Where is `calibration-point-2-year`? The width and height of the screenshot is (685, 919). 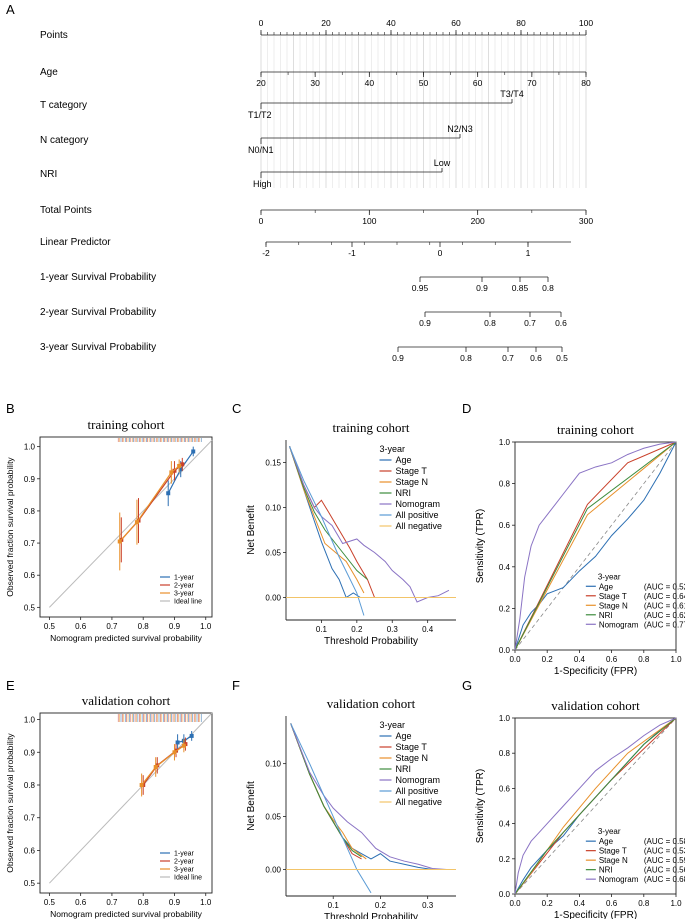 calibration-point-2-year is located at coordinates (182, 464).